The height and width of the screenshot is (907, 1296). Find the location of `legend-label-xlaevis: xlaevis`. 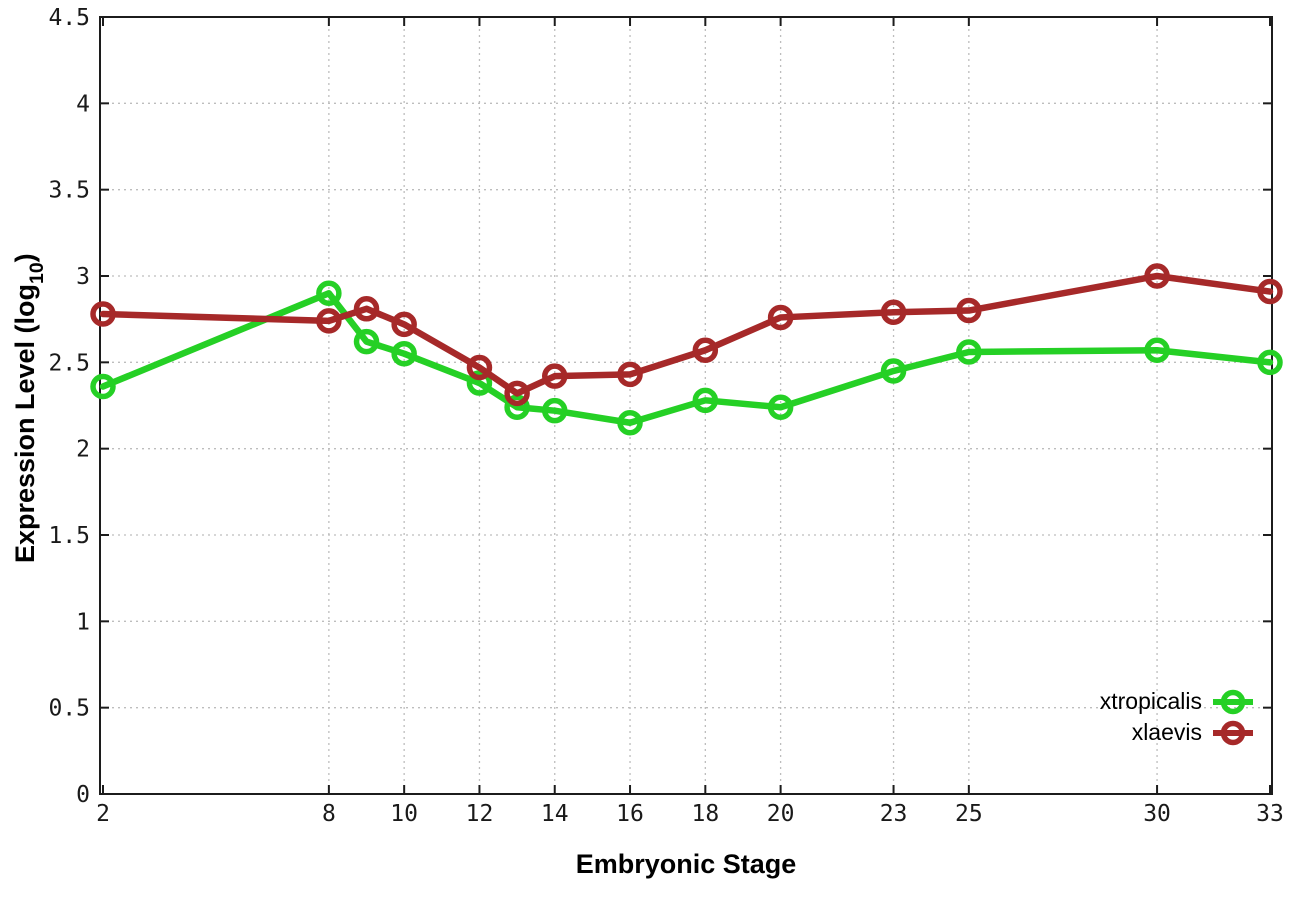

legend-label-xlaevis: xlaevis is located at coordinates (1166, 732).